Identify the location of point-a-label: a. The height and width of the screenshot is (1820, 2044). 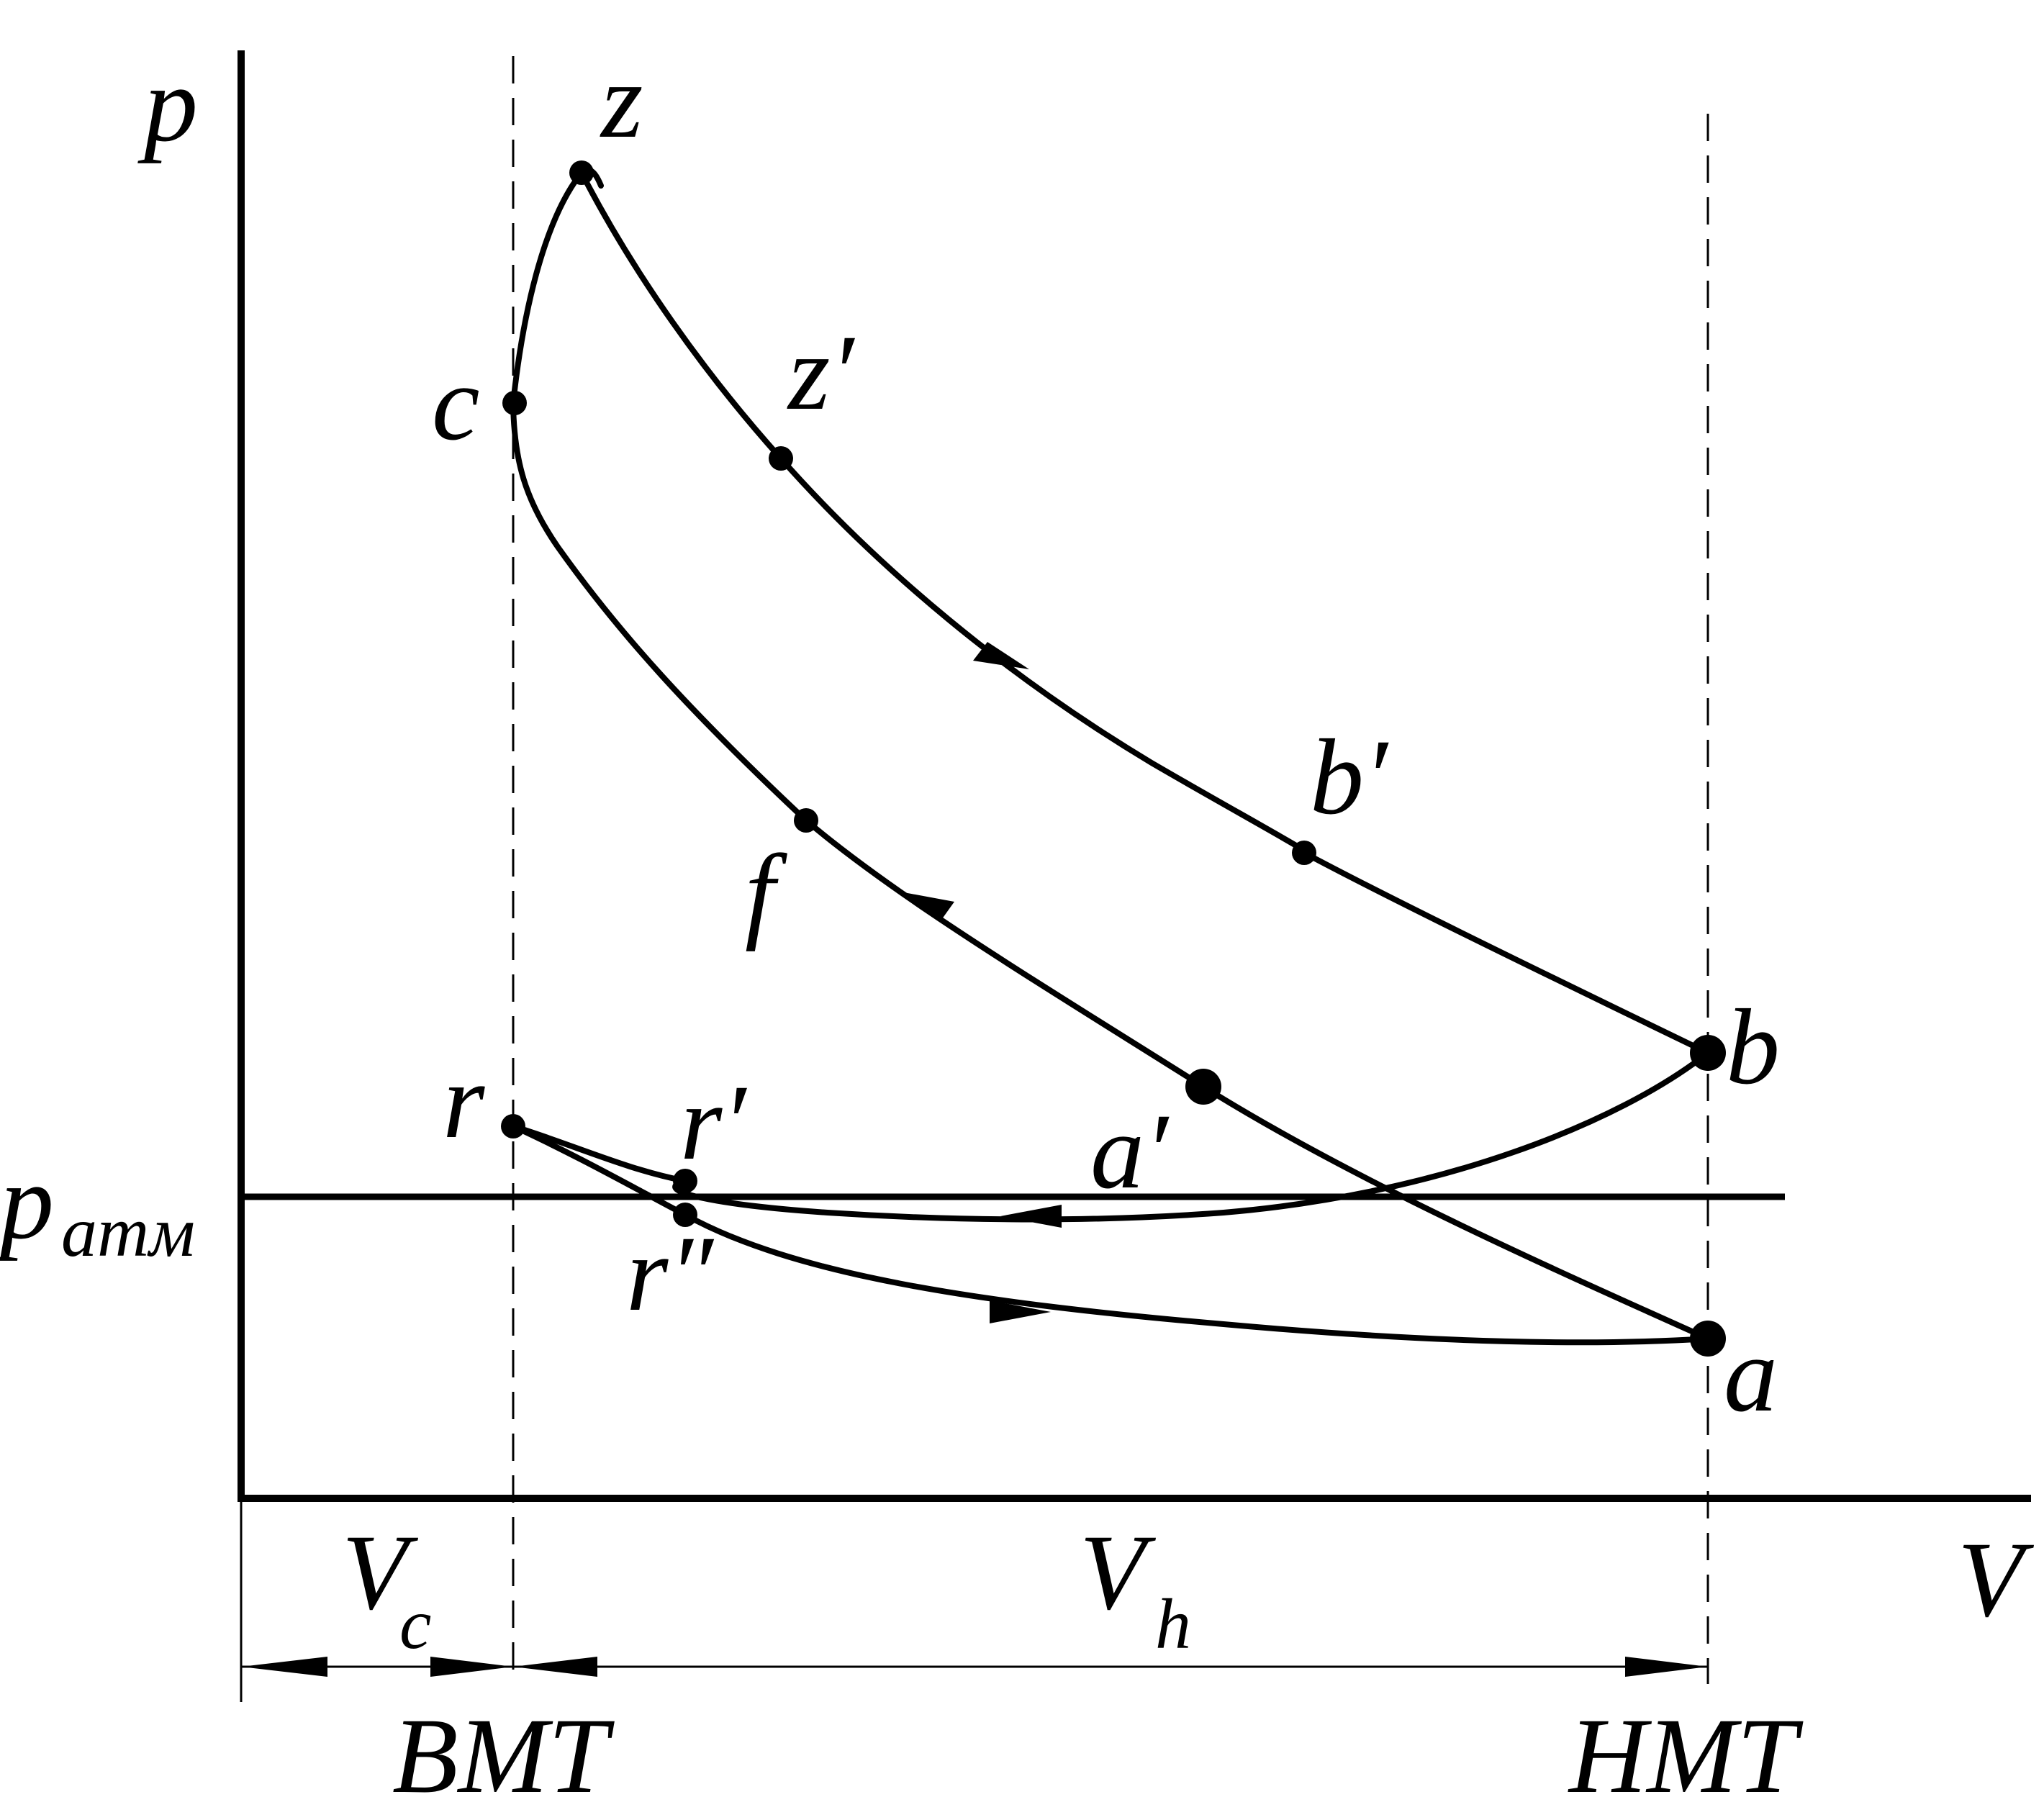
(1751, 1374).